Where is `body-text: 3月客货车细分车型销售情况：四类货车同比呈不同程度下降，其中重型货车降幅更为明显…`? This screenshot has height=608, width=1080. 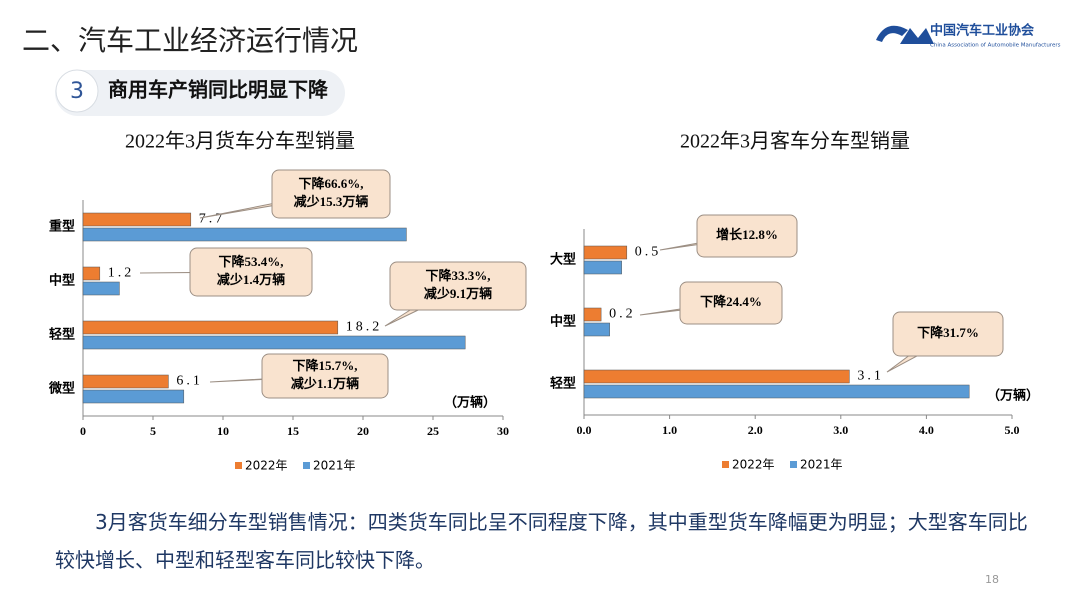 body-text: 3月客货车细分车型销售情况：四类货车同比呈不同程度下降，其中重型货车降幅更为明显… is located at coordinates (541, 541).